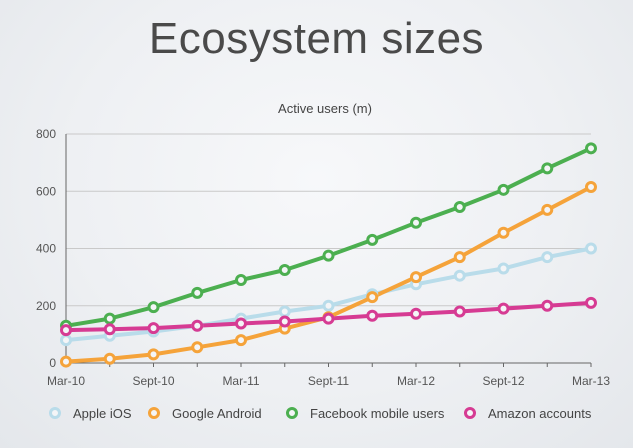 The height and width of the screenshot is (448, 633). Describe the element at coordinates (316, 38) in the screenshot. I see `slide-title: Ecosystem sizes` at that location.